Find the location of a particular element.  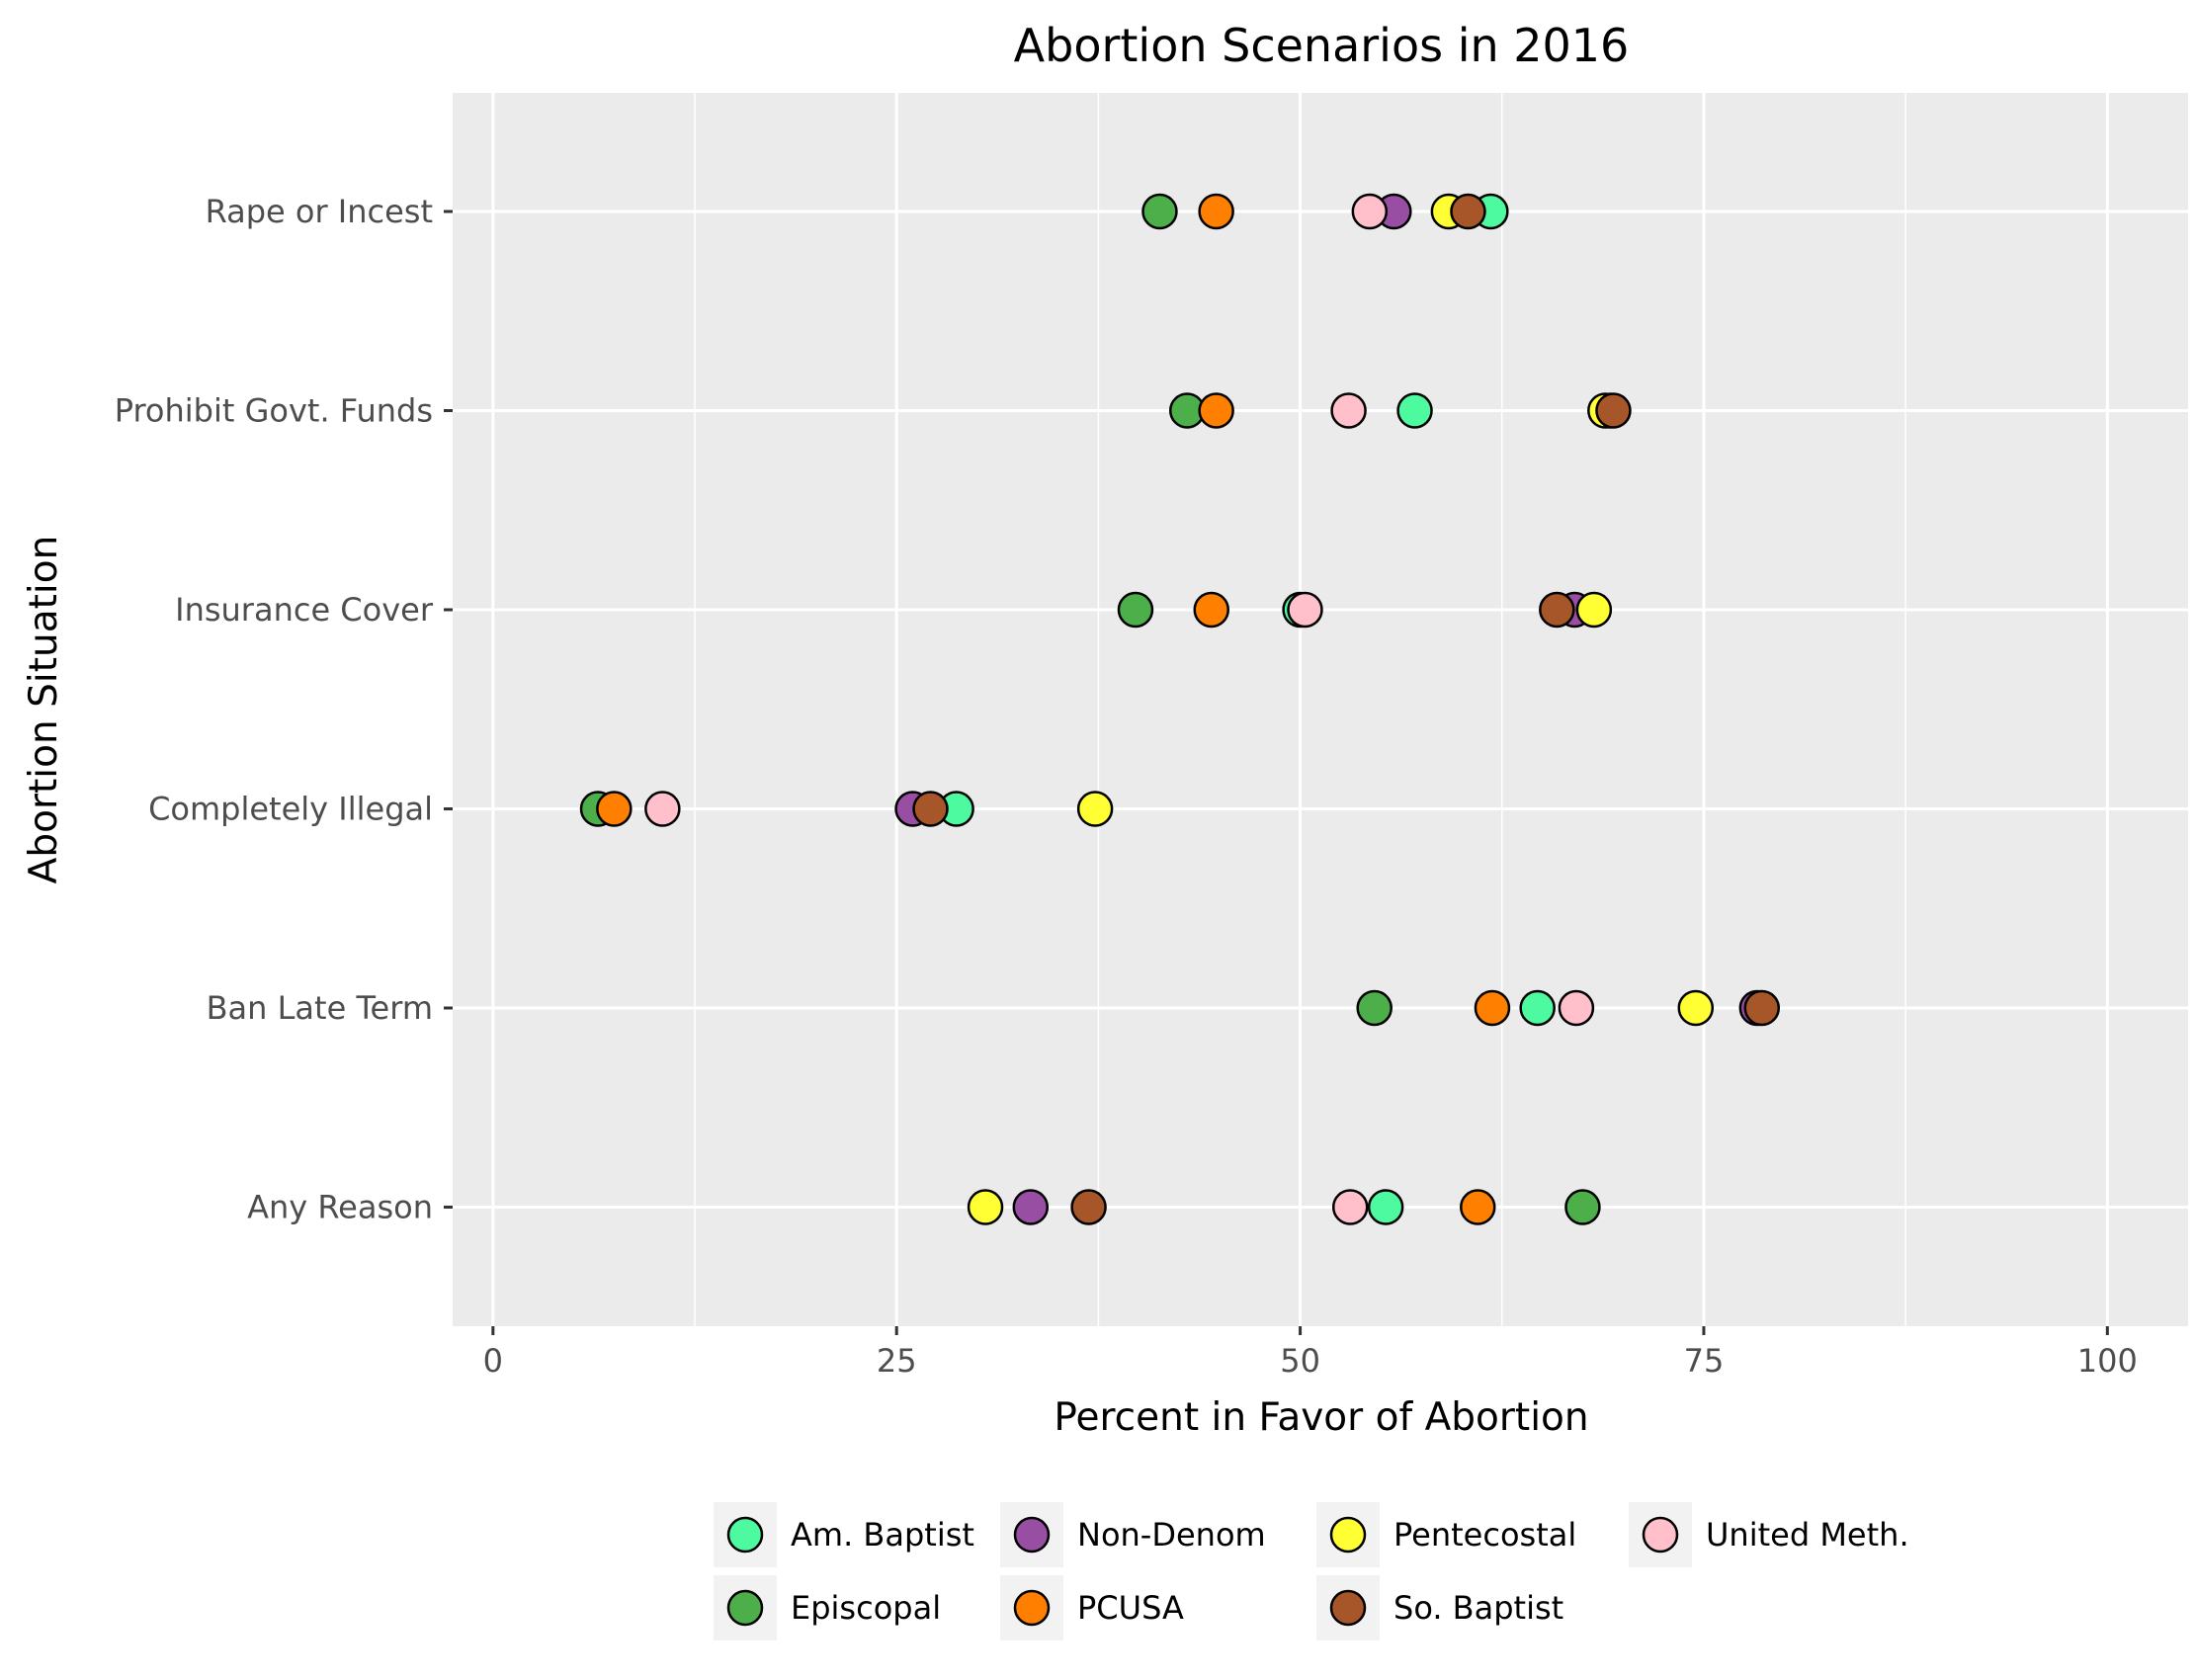

legend-label: Non-Denom is located at coordinates (1171, 1535).